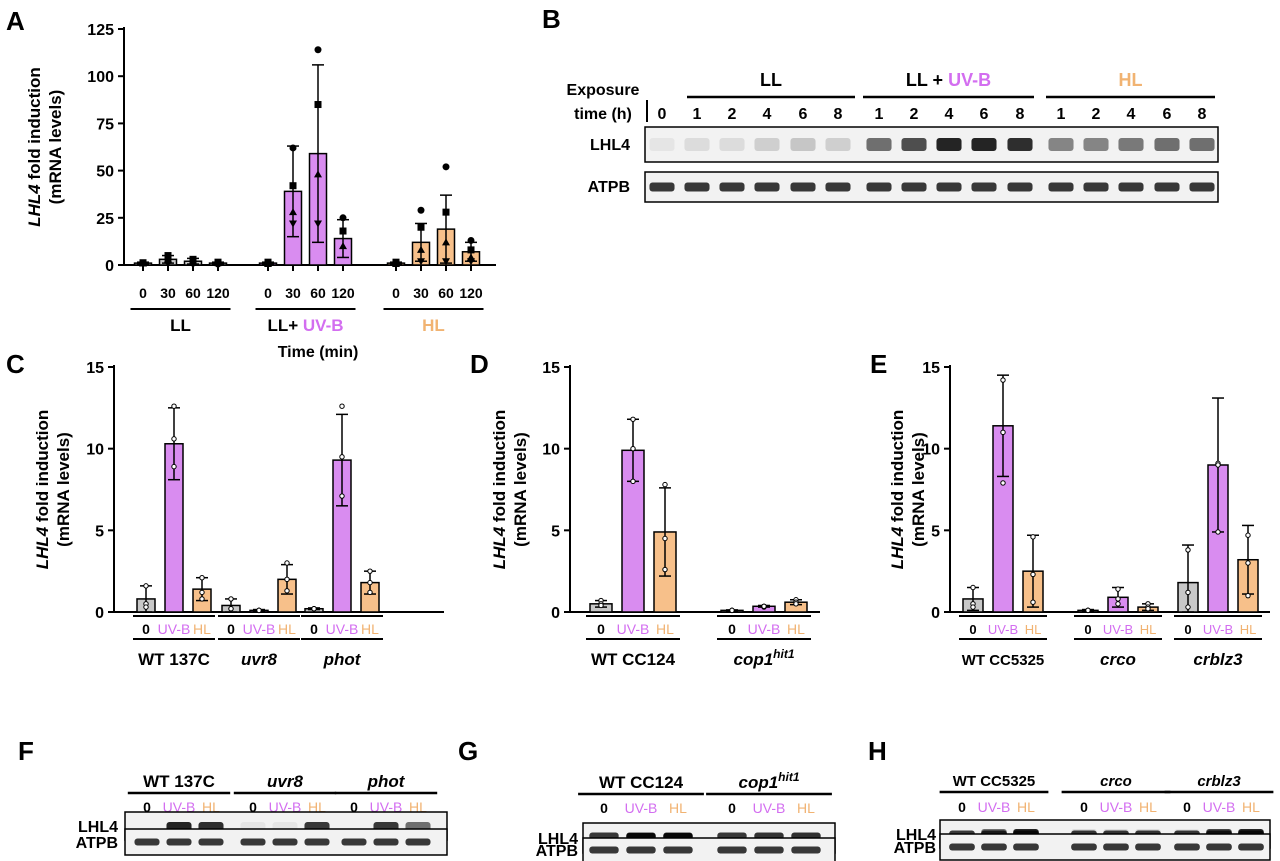 The height and width of the screenshot is (861, 1280). What do you see at coordinates (768, 781) in the screenshot?
I see `blot-group-name: cop1hit1` at bounding box center [768, 781].